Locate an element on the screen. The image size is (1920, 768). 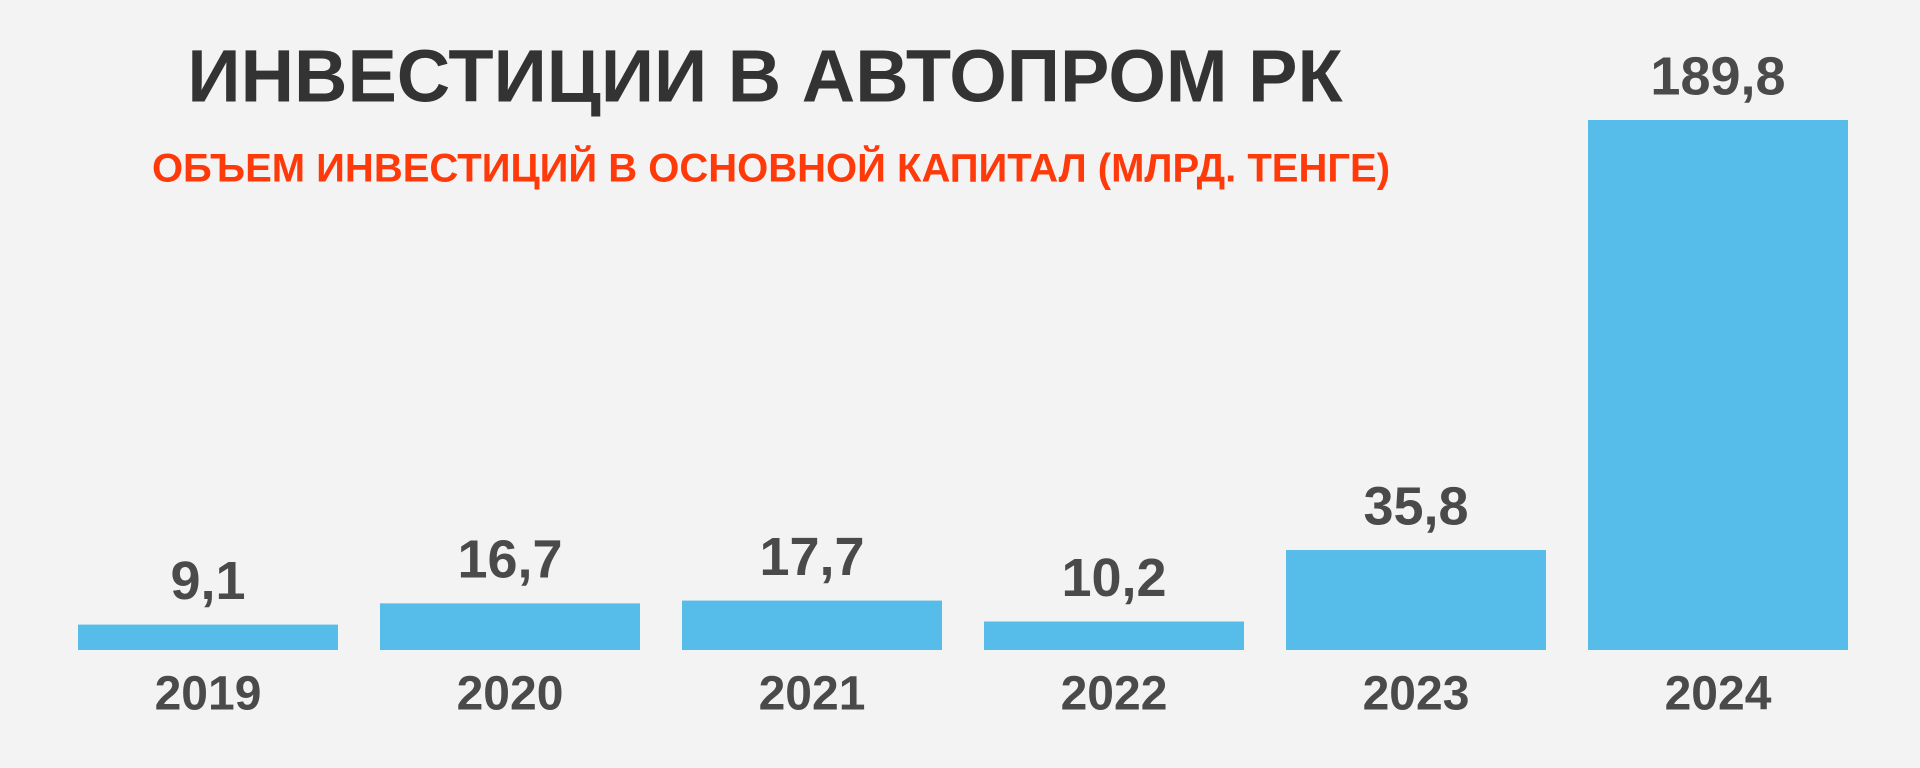
value-label: 35,8 is located at coordinates (1415, 506).